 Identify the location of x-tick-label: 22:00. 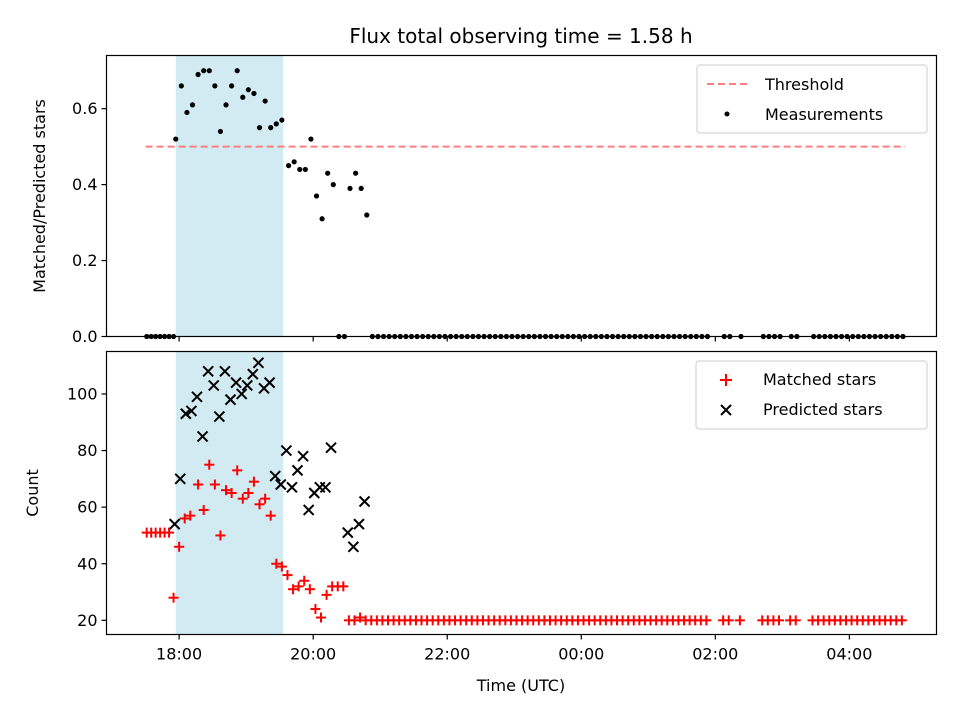
(447, 654).